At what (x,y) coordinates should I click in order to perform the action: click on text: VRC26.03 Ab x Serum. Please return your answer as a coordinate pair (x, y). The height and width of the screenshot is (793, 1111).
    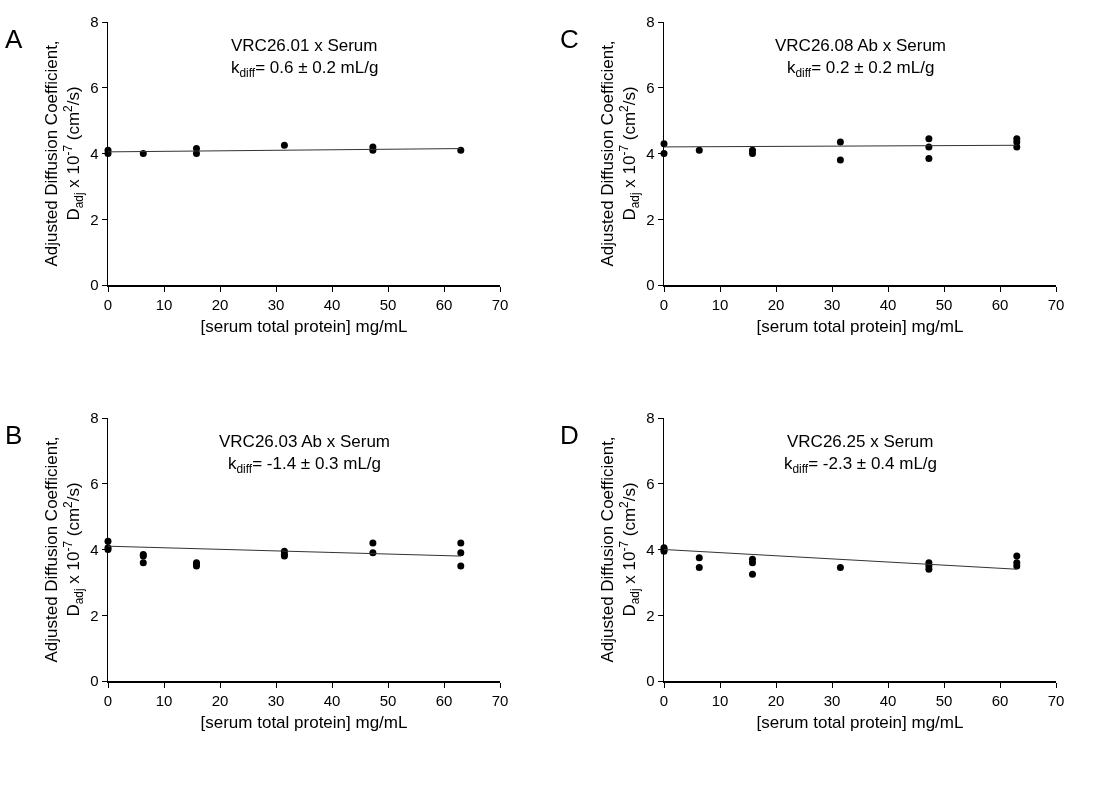
    Looking at the image, I should click on (305, 441).